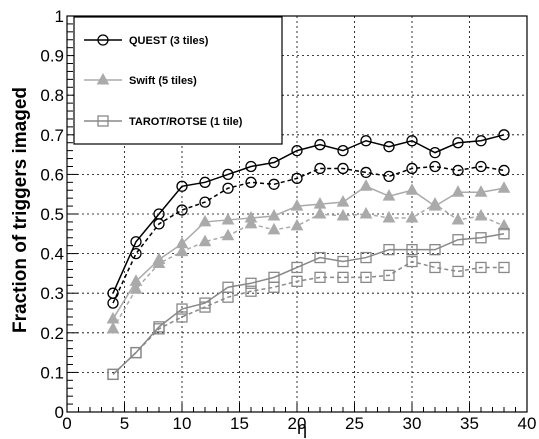 This screenshot has width=539, height=439. I want to click on y-tick-label: 1, so click(59, 16).